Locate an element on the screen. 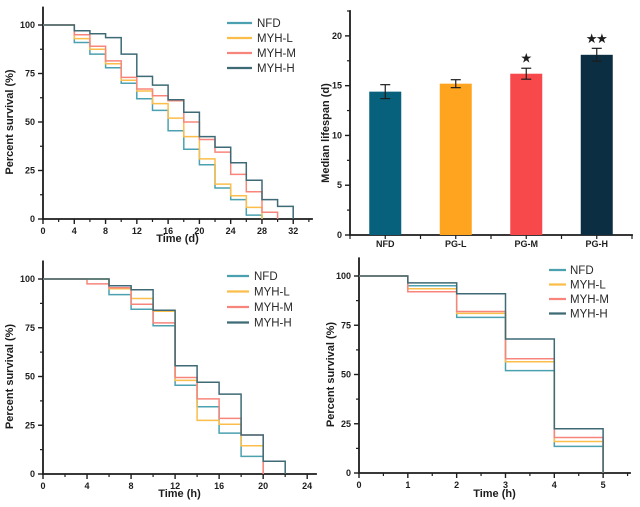  svg-text: 28 is located at coordinates (262, 231).